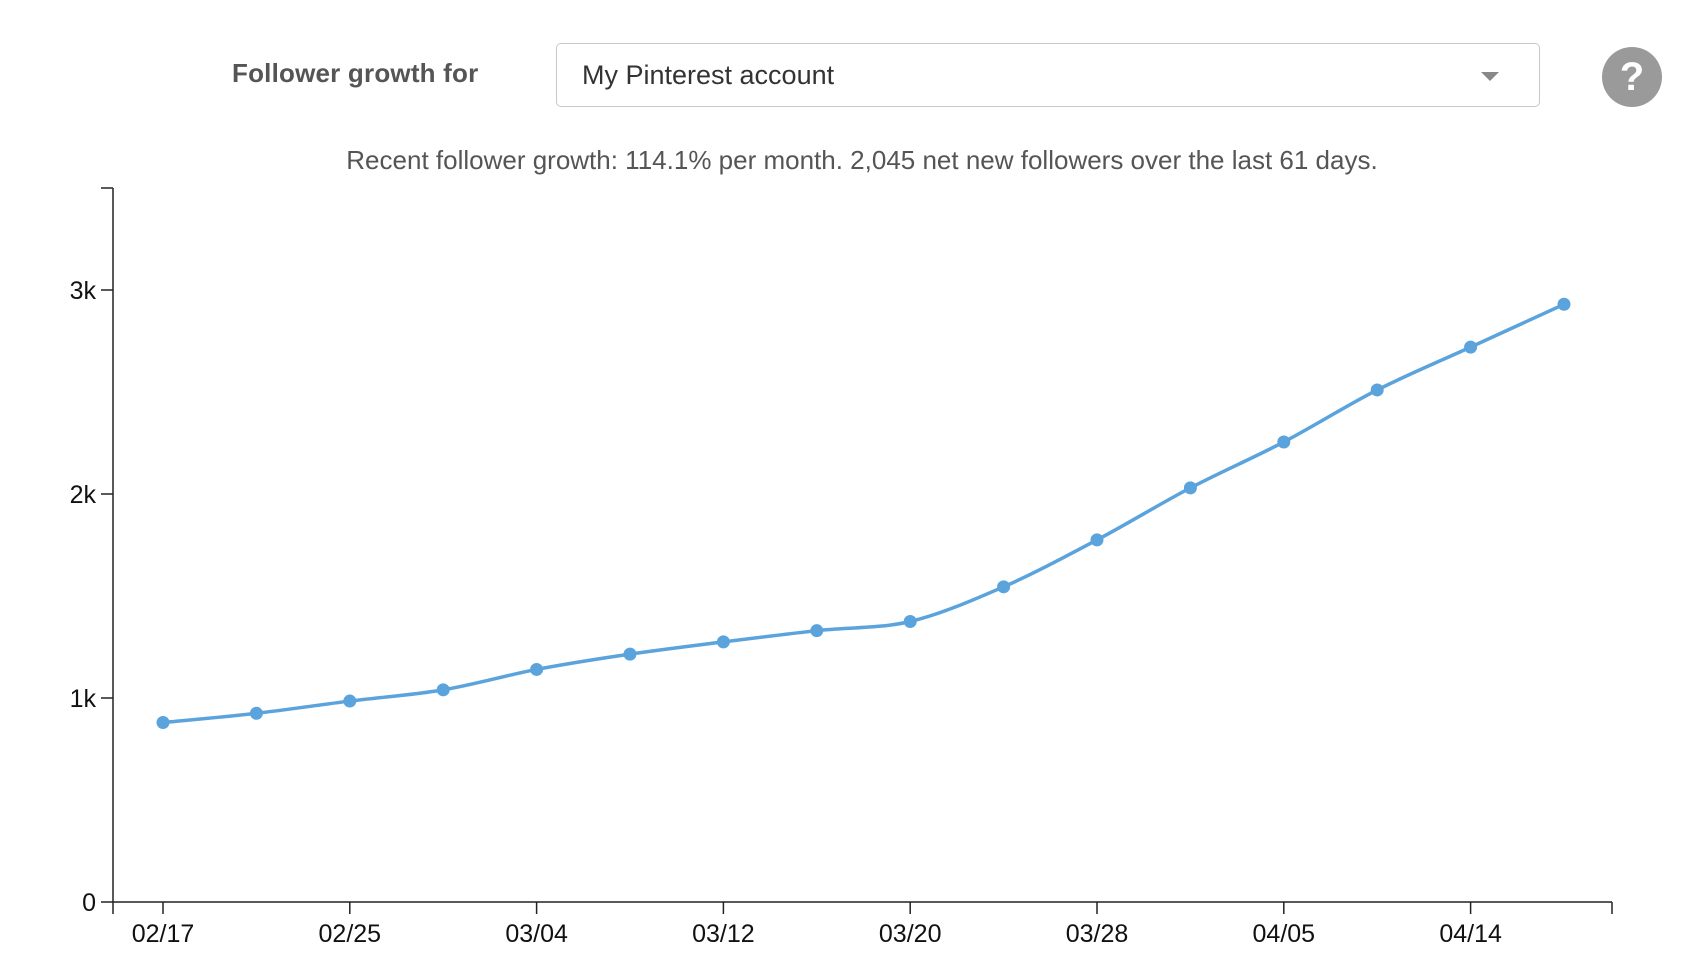 This screenshot has width=1686, height=968. I want to click on x-tick-label: 03/20, so click(910, 934).